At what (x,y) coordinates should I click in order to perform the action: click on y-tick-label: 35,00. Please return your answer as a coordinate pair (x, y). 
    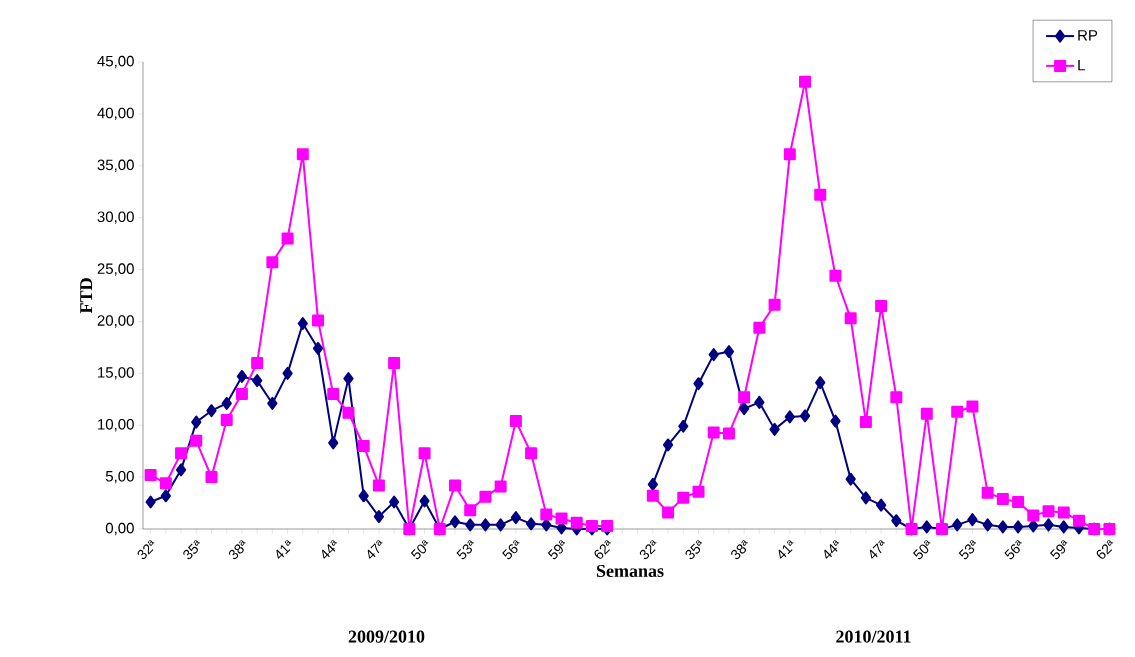
    Looking at the image, I should click on (115, 165).